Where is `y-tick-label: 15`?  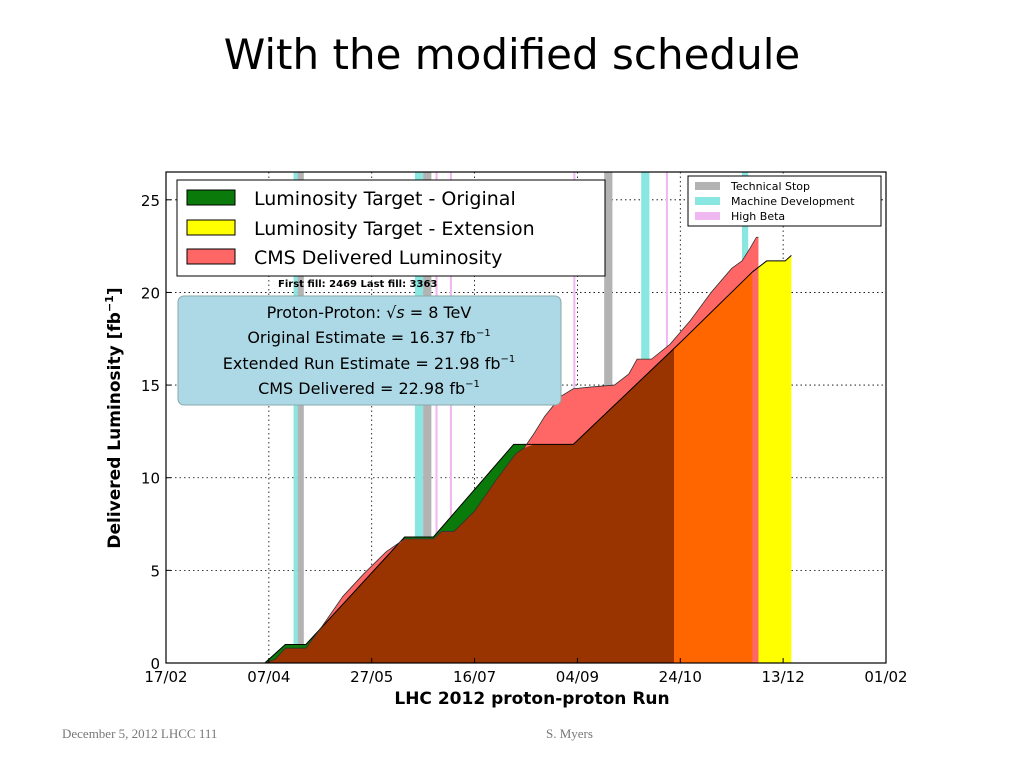
y-tick-label: 15 is located at coordinates (150, 386).